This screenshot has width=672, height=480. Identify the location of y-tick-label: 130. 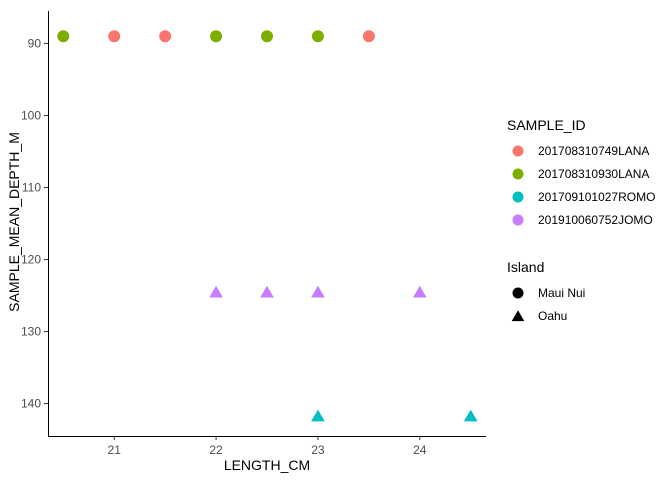
(31, 332).